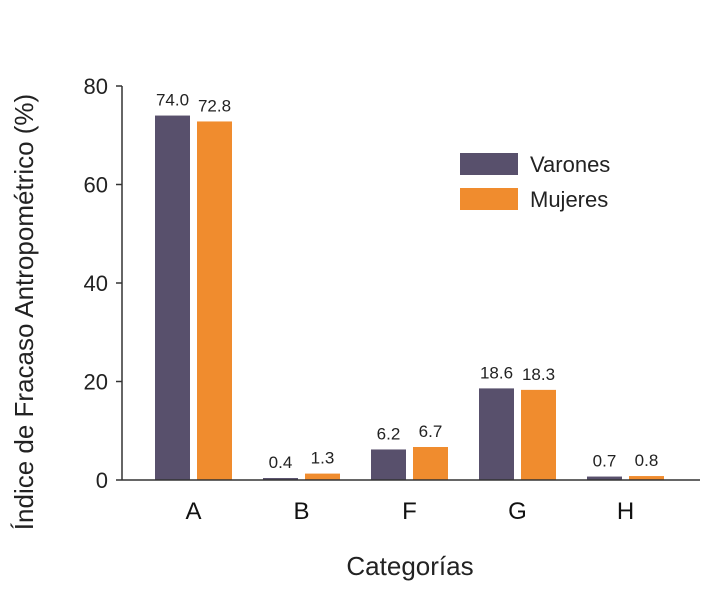 The width and height of the screenshot is (708, 593). What do you see at coordinates (172, 298) in the screenshot?
I see `bar-varones-a` at bounding box center [172, 298].